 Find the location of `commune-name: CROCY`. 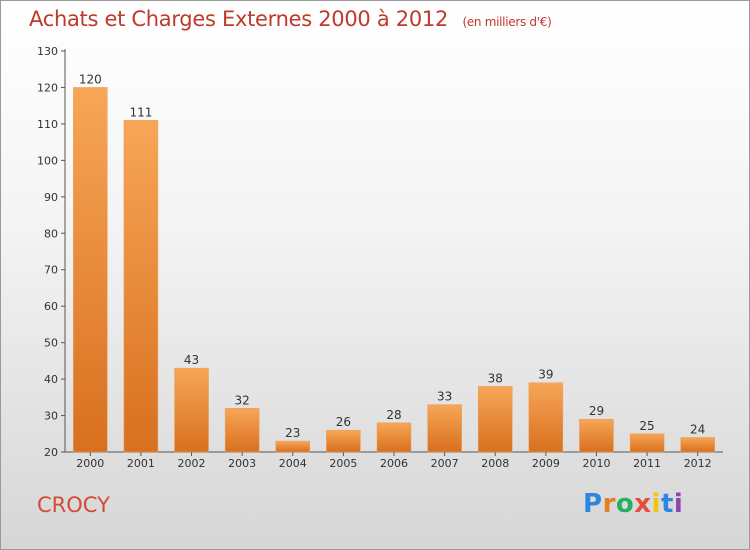

commune-name: CROCY is located at coordinates (73, 505).